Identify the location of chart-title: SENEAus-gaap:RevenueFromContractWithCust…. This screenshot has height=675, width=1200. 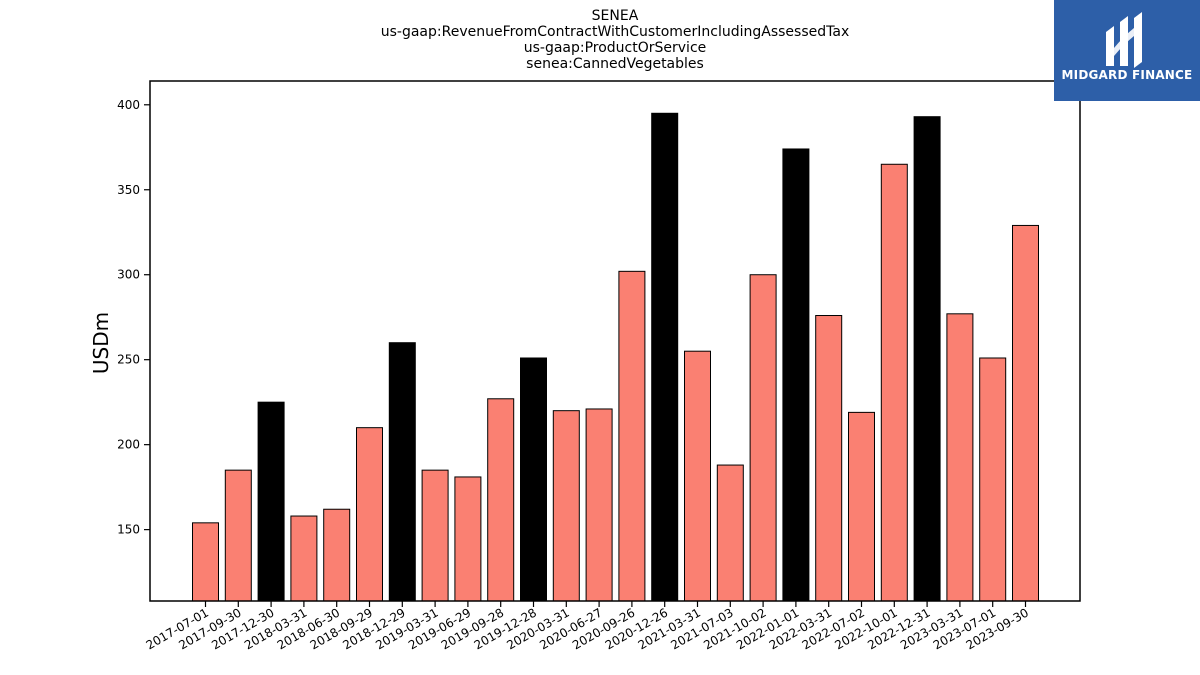
(615, 40).